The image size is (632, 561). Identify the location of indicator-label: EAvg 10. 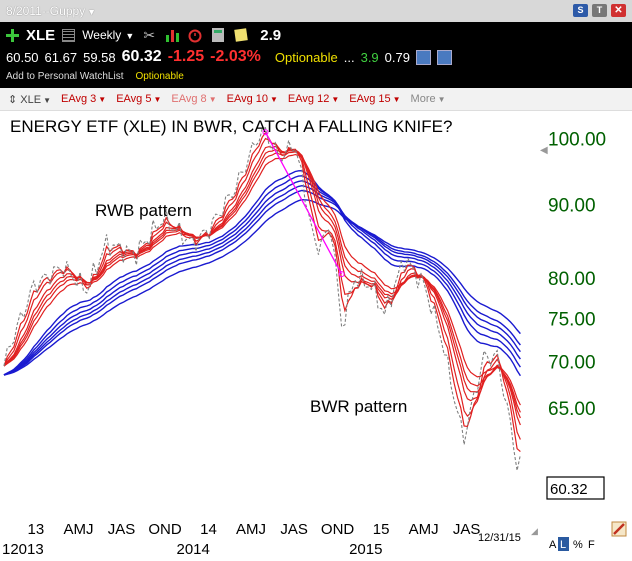
(247, 99).